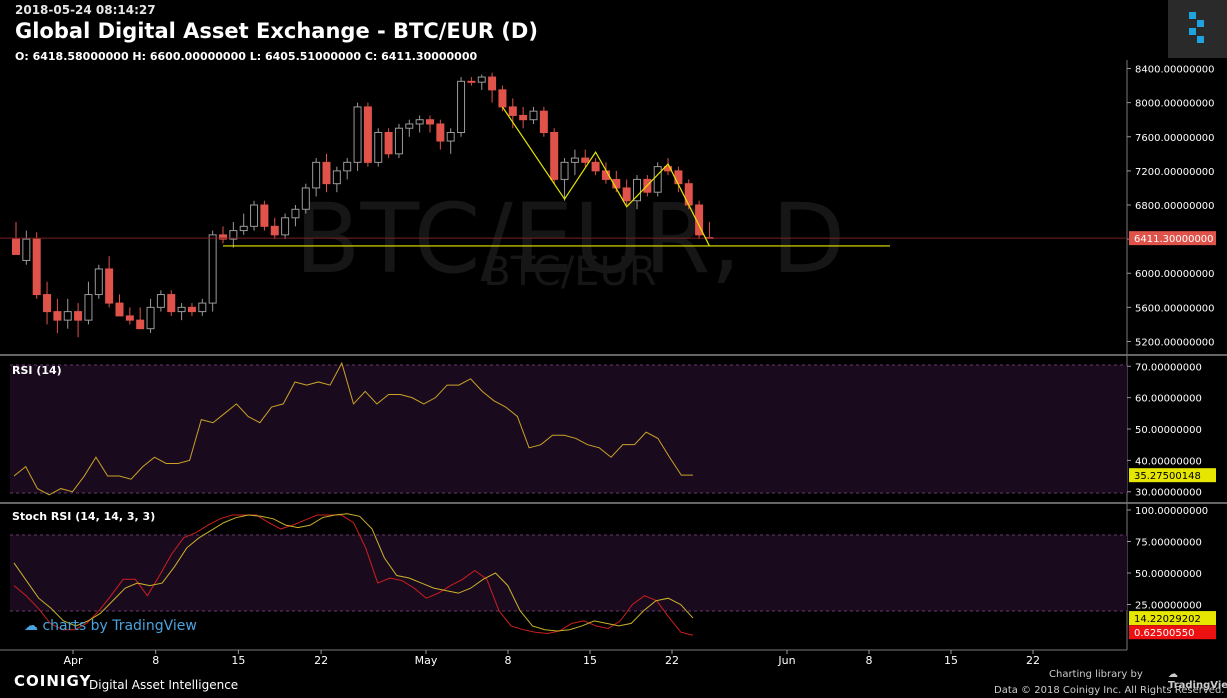 This screenshot has height=698, width=1227. What do you see at coordinates (1175, 342) in the screenshot?
I see `price-tick-label: 5200.00000000` at bounding box center [1175, 342].